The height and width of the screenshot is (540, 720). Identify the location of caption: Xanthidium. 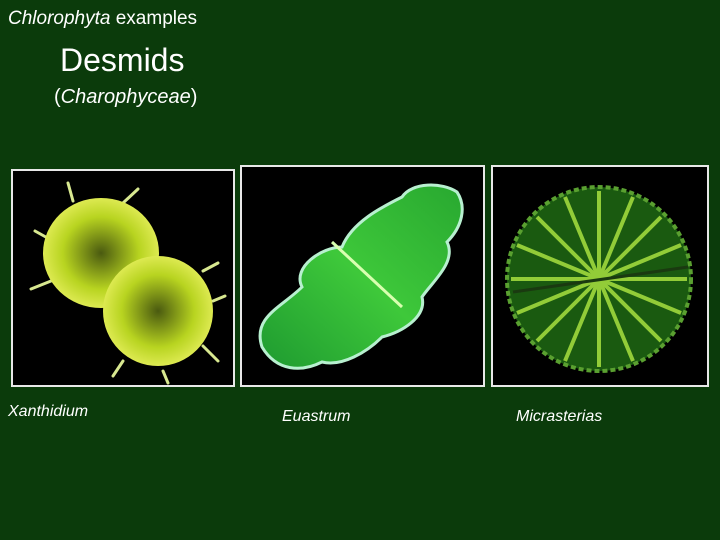
(48, 411).